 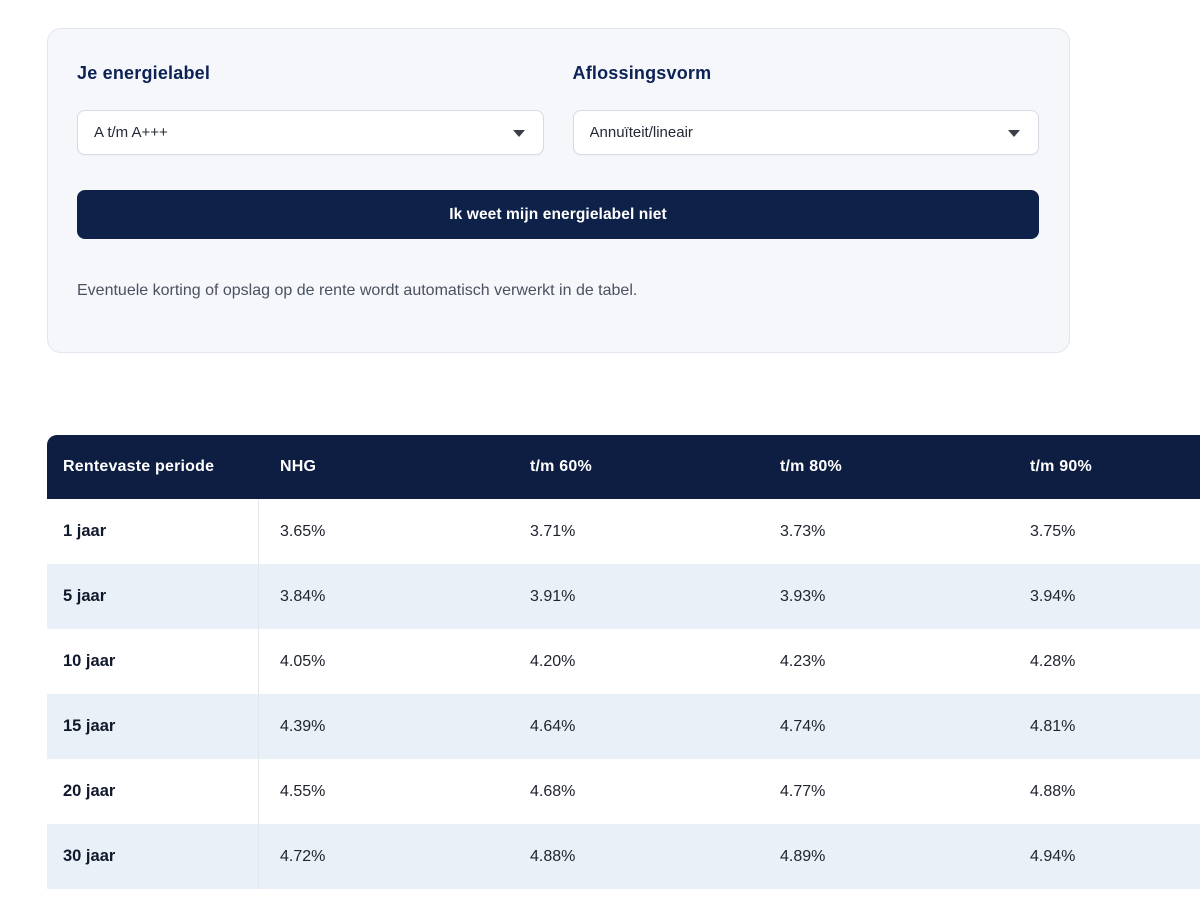 I want to click on rate-cell: 3.71%, so click(x=553, y=531).